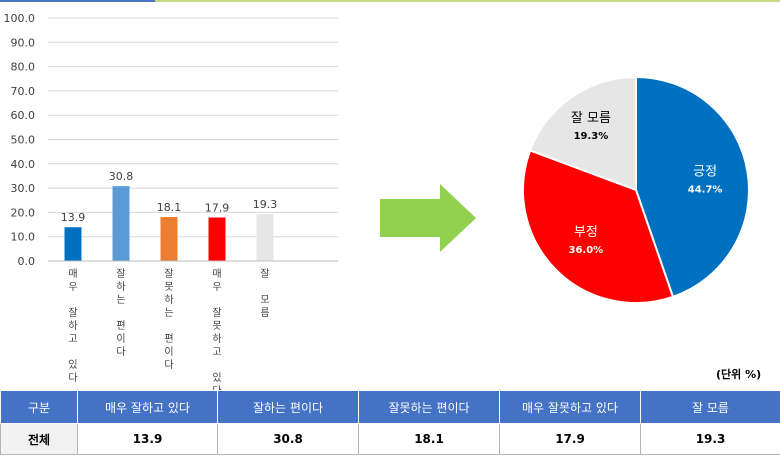 This screenshot has height=457, width=780. What do you see at coordinates (77, 1) in the screenshot?
I see `top-divider-accent` at bounding box center [77, 1].